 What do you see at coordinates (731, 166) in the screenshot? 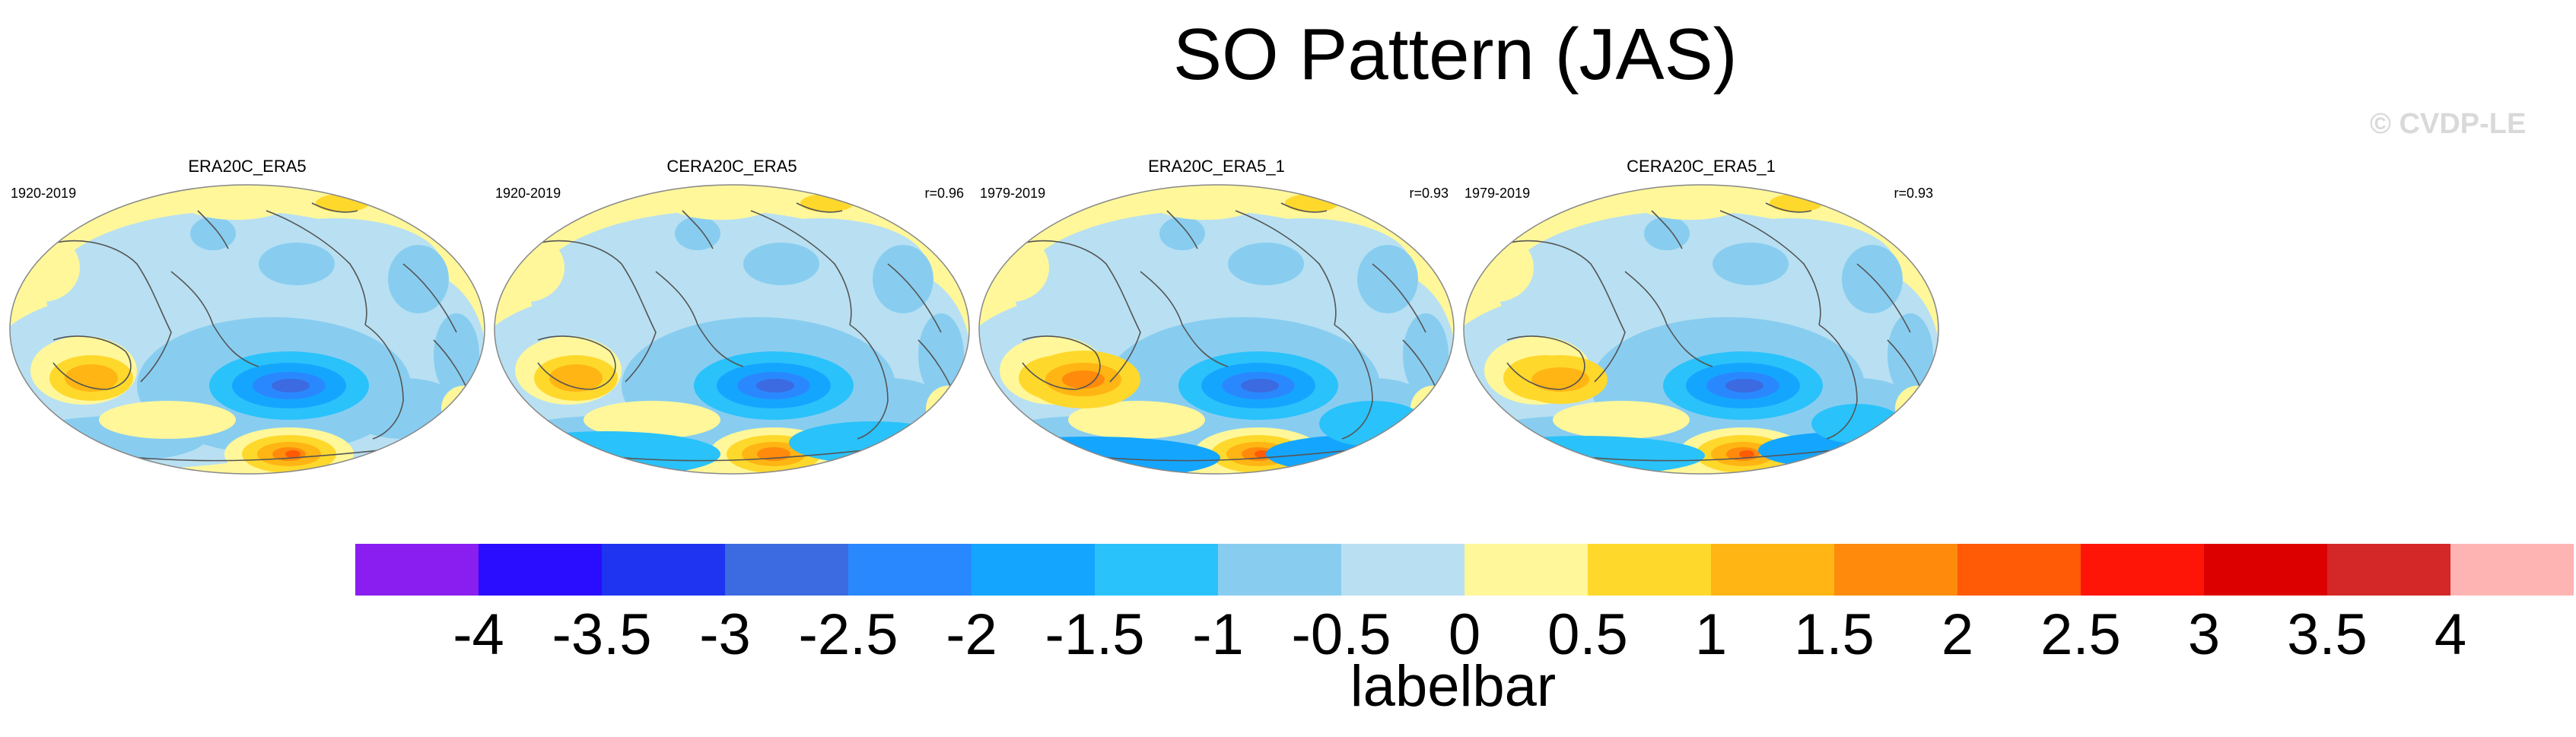
I see `panel-title: CERA20C_ERA5` at bounding box center [731, 166].